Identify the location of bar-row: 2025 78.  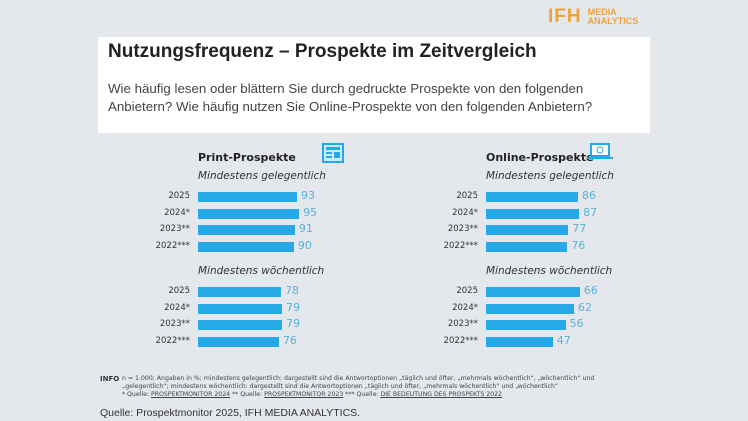
(265, 291).